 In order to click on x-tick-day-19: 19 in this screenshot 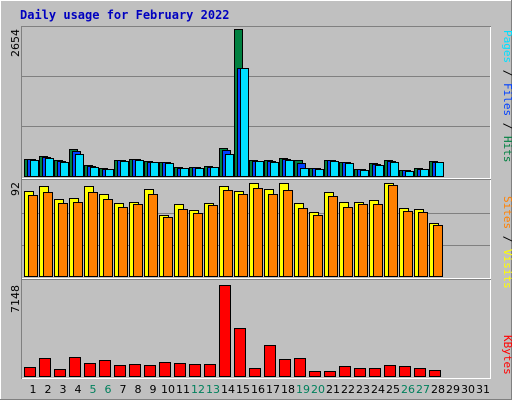, I will do `click(303, 389)`.